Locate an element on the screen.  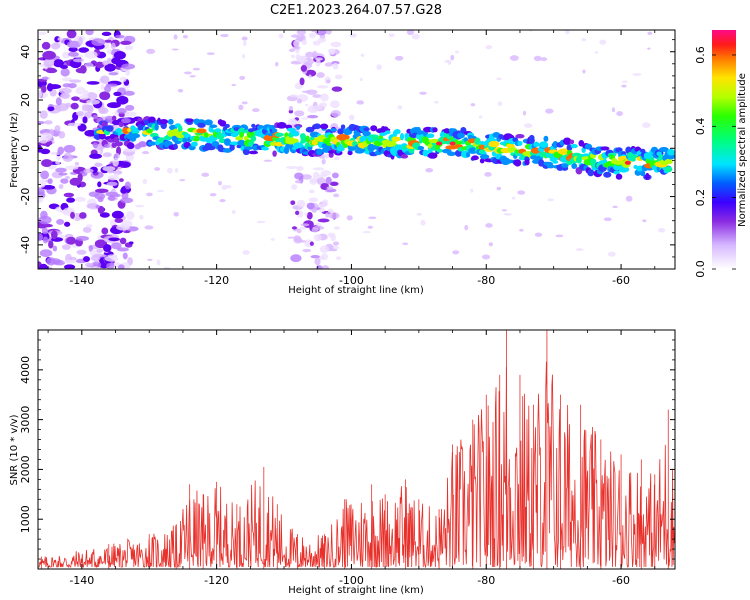
ridge-peak is located at coordinates (627, 162).